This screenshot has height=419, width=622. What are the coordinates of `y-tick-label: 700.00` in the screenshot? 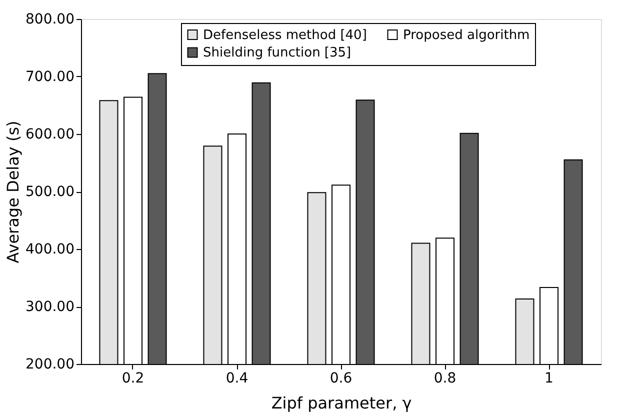 It's located at (50, 77).